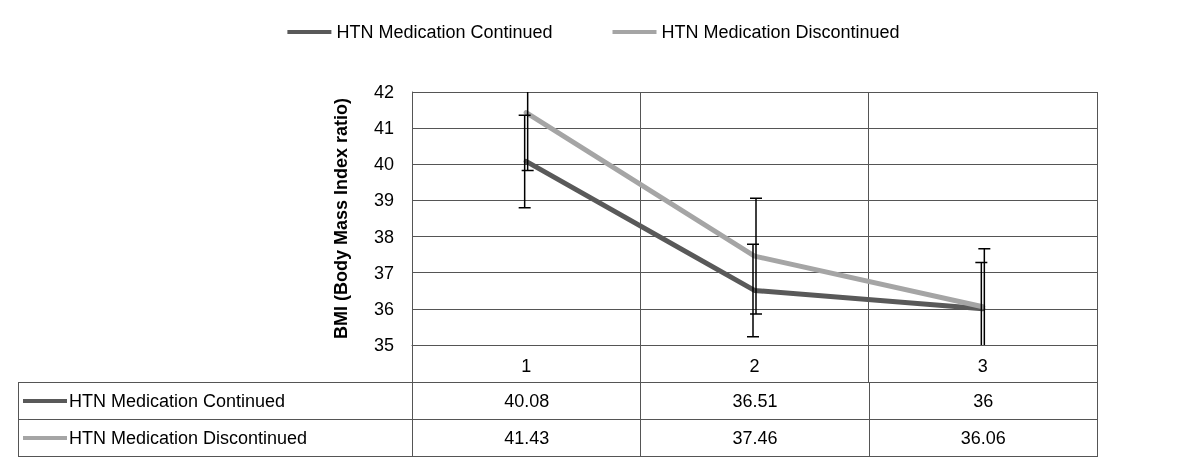 Image resolution: width=1187 pixels, height=470 pixels. I want to click on data-label: 40.08, so click(526, 401).